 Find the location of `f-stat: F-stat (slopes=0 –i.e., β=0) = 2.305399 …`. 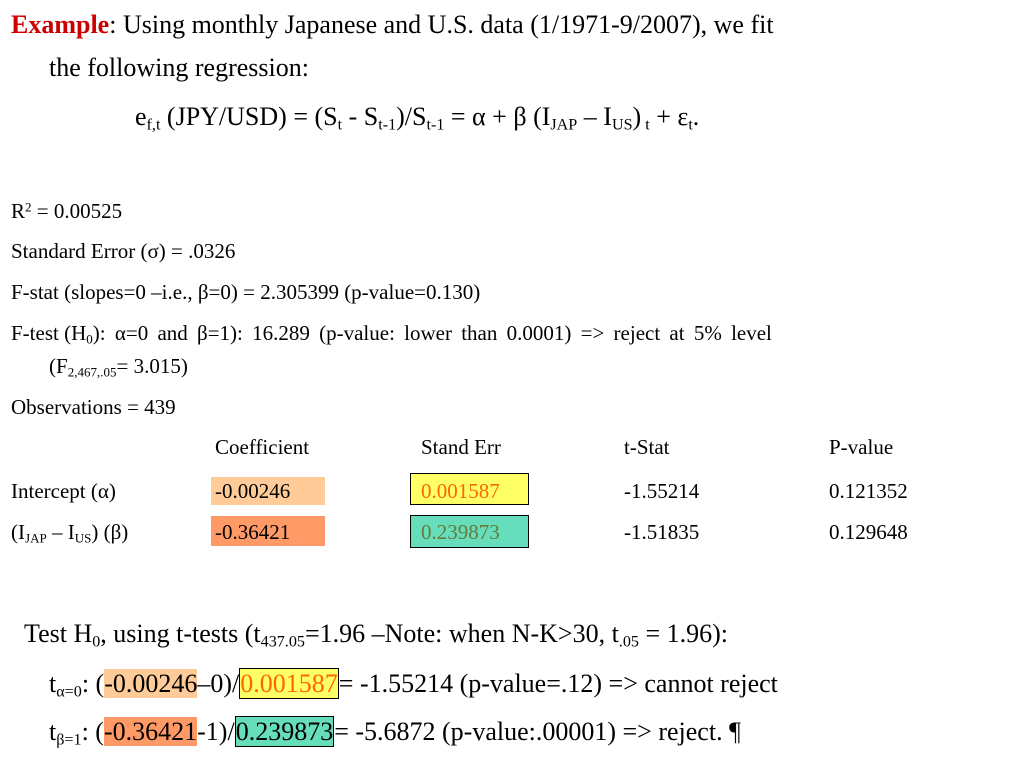

f-stat: F-stat (slopes=0 –i.e., β=0) = 2.305399 … is located at coordinates (246, 292).